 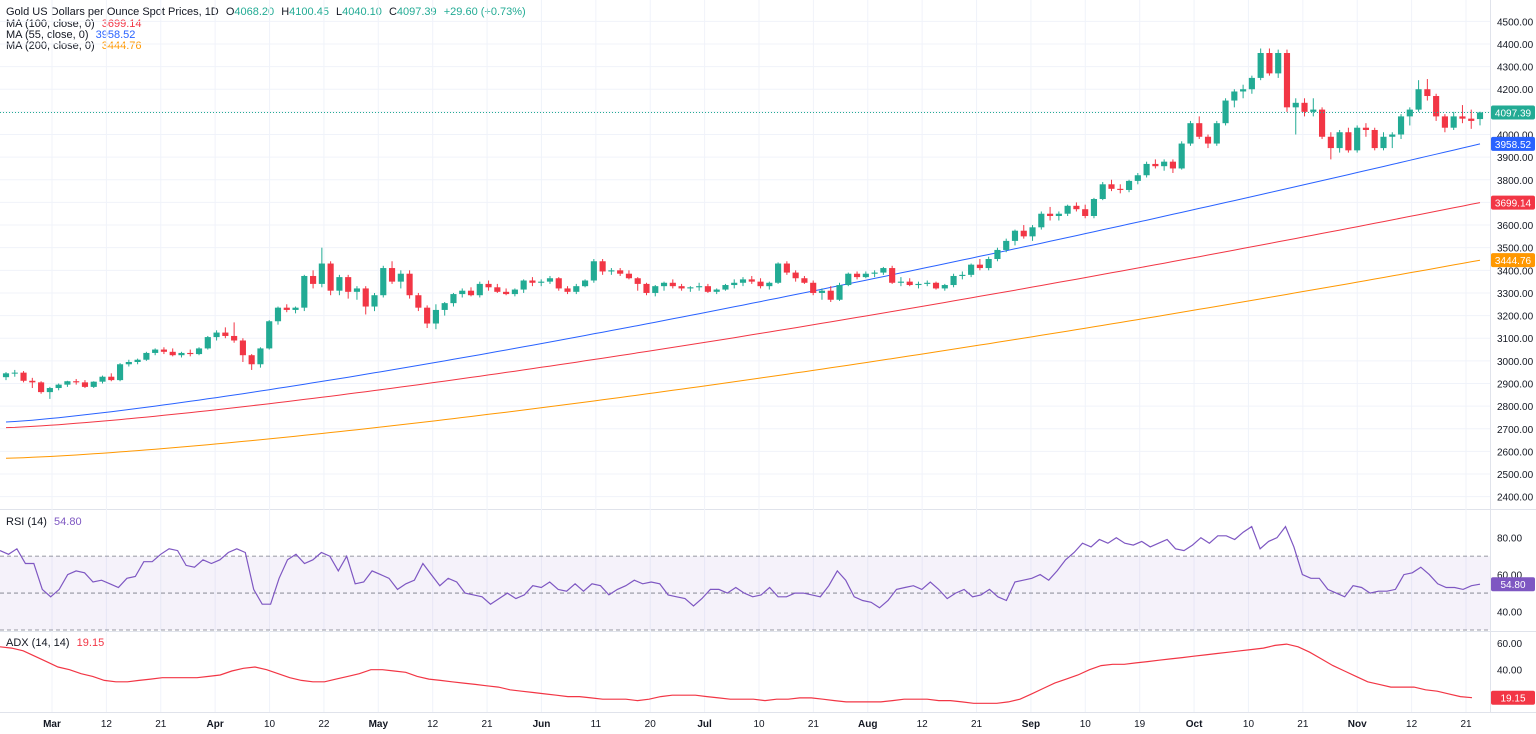 I want to click on price-label-text: 3444.76, so click(x=1513, y=261).